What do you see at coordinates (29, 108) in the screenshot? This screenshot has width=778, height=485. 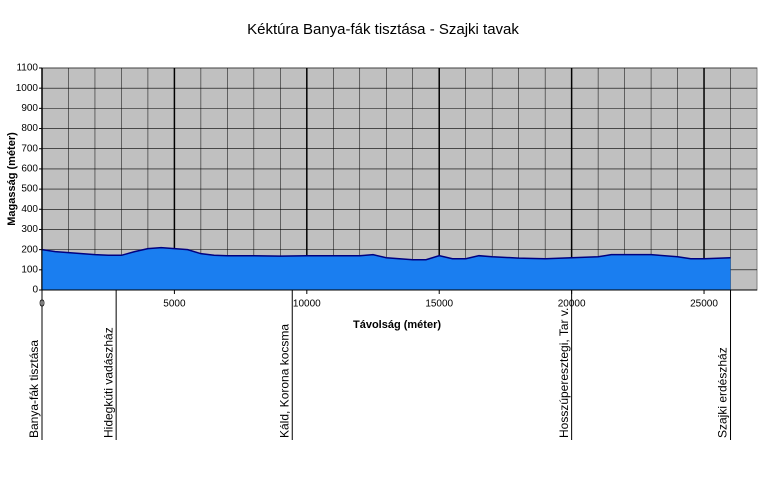 I see `y-tick-label: 900` at bounding box center [29, 108].